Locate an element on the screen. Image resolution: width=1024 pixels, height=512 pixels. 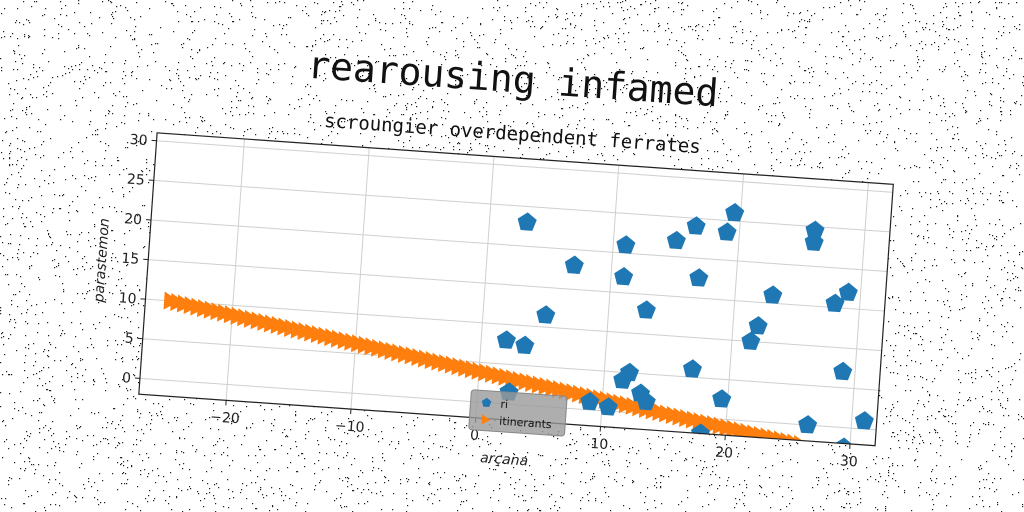
x-tick-label: −20 is located at coordinates (225, 418).